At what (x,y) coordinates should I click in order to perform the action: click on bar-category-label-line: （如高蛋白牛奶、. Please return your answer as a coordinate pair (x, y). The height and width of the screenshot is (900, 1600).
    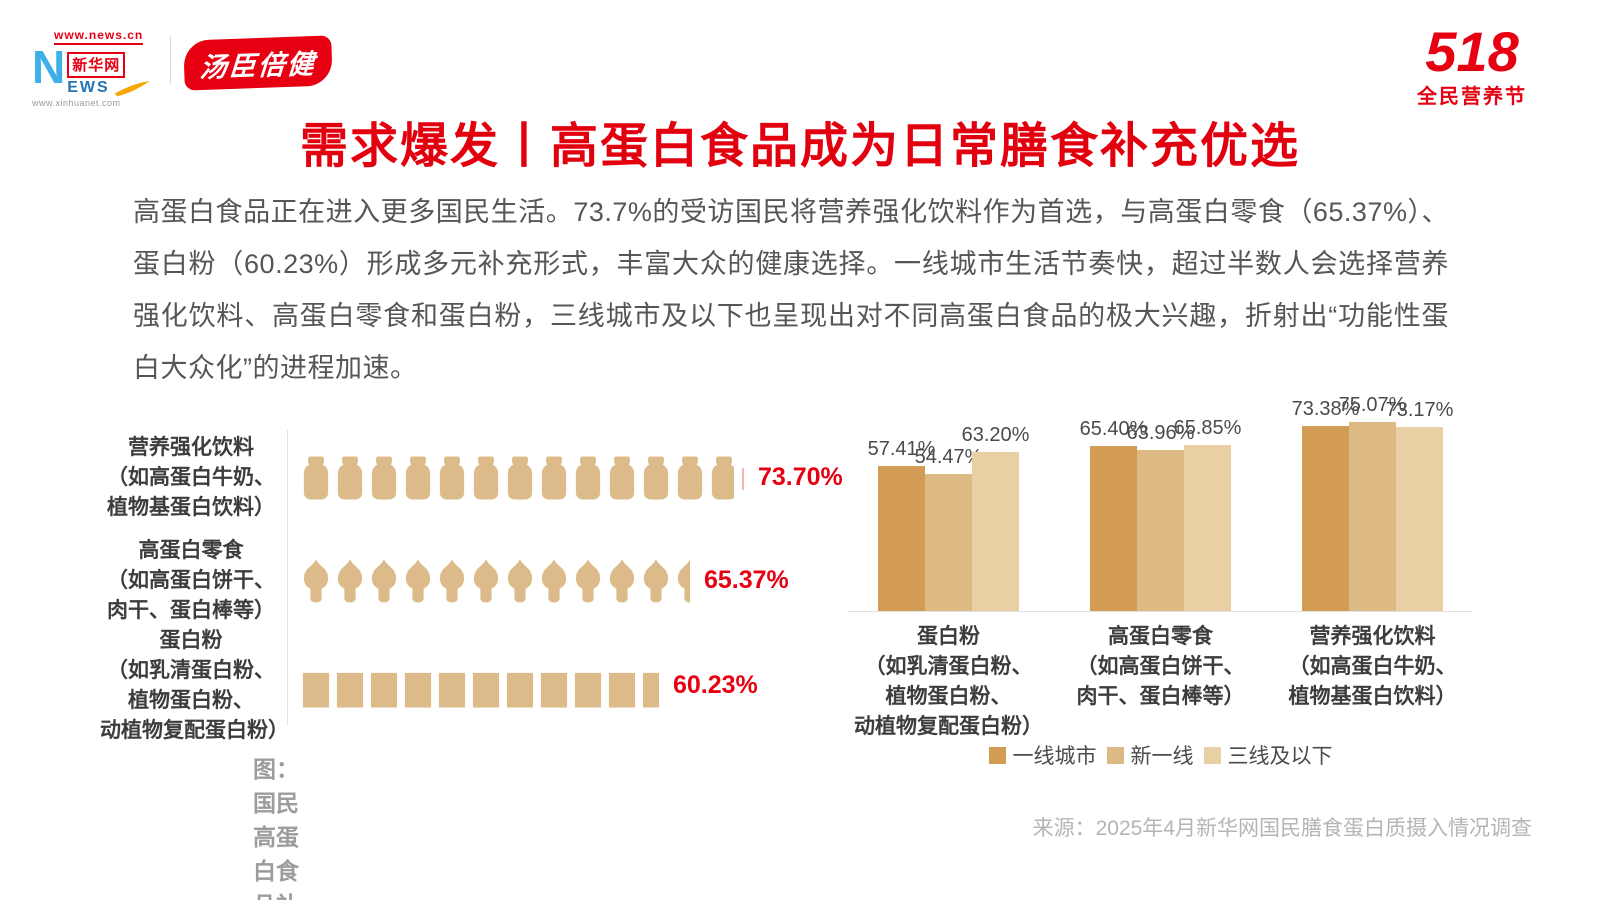
    Looking at the image, I should click on (1372, 666).